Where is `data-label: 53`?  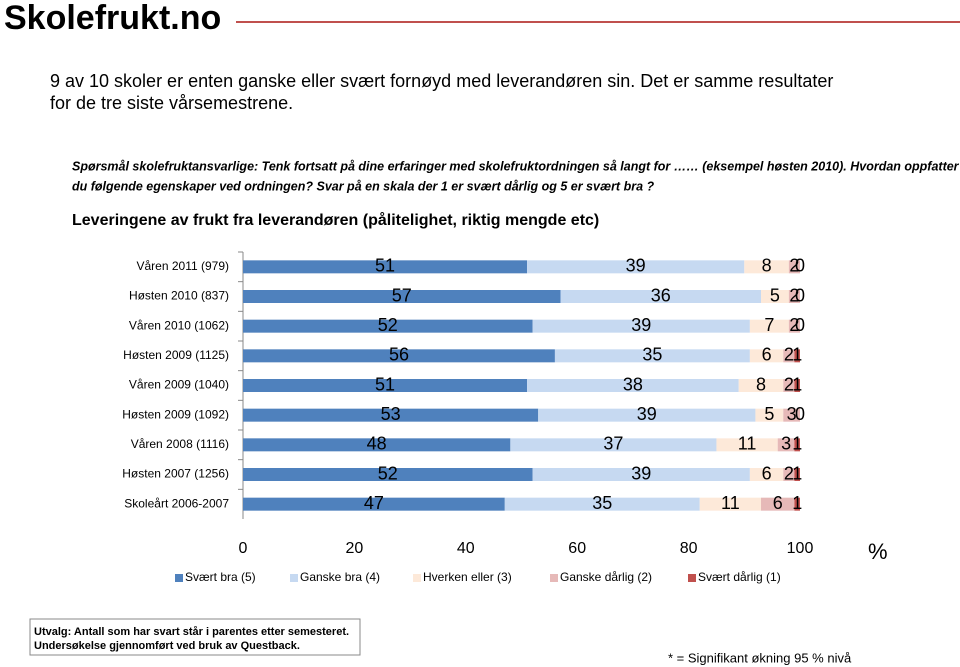 data-label: 53 is located at coordinates (391, 414).